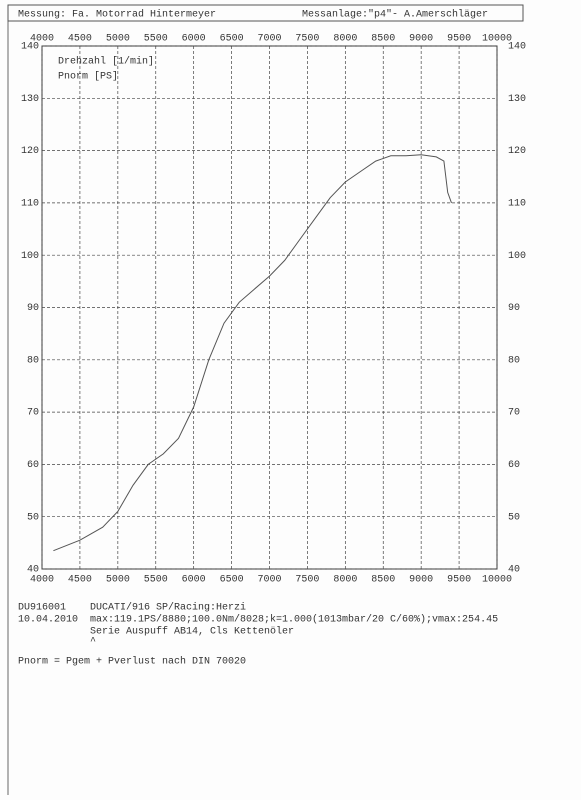  Describe the element at coordinates (93, 642) in the screenshot. I see `note-caret: ^` at that location.